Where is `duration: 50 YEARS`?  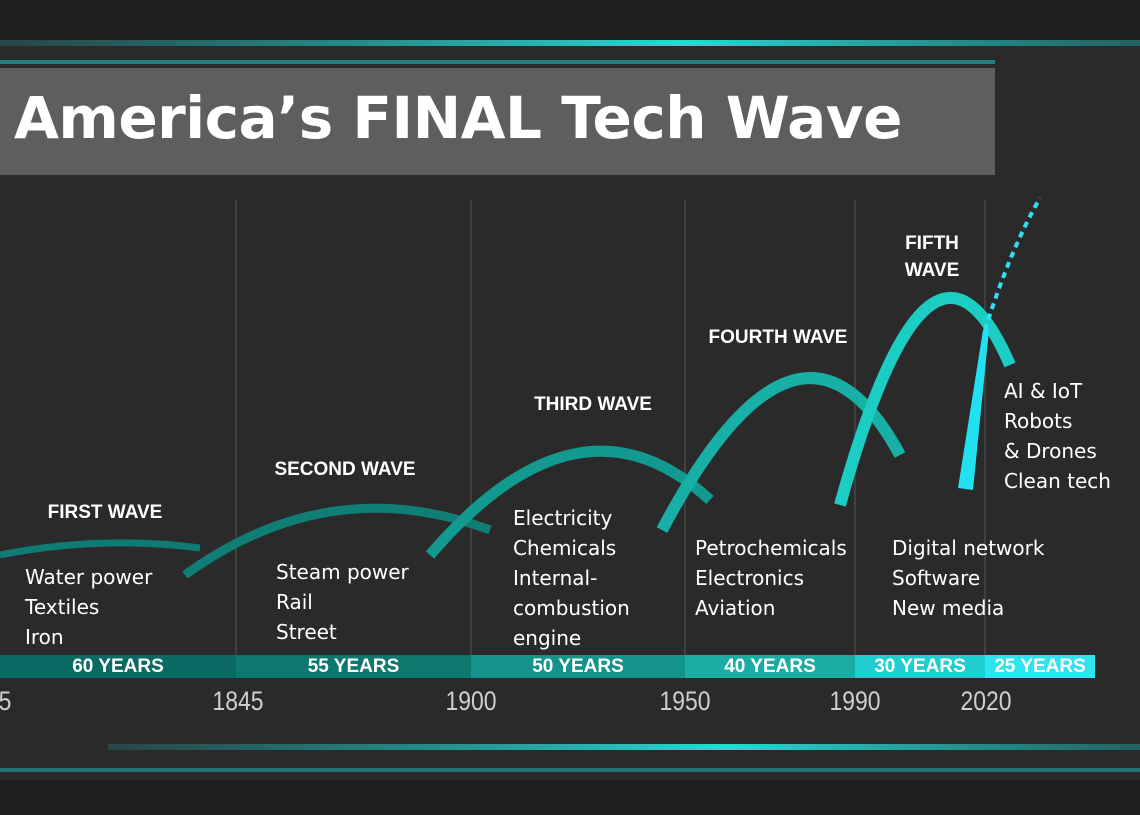 duration: 50 YEARS is located at coordinates (578, 666).